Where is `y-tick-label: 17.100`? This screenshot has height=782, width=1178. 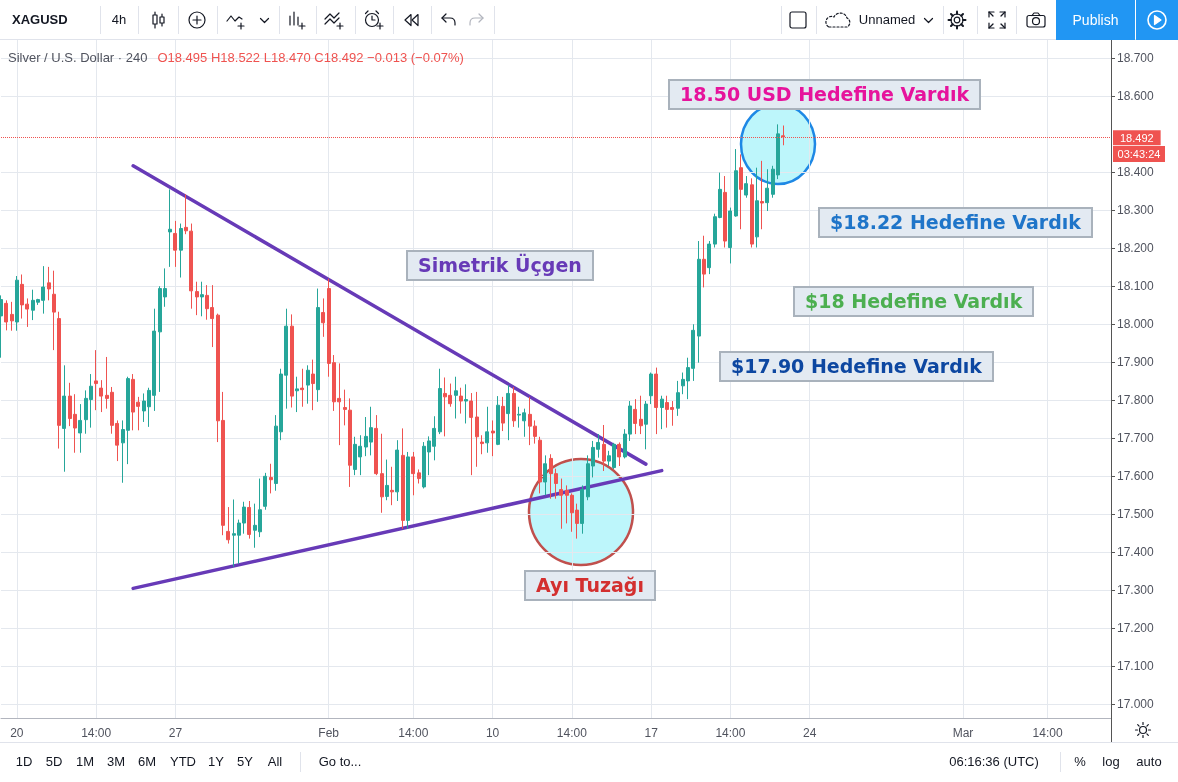 y-tick-label: 17.100 is located at coordinates (1136, 665).